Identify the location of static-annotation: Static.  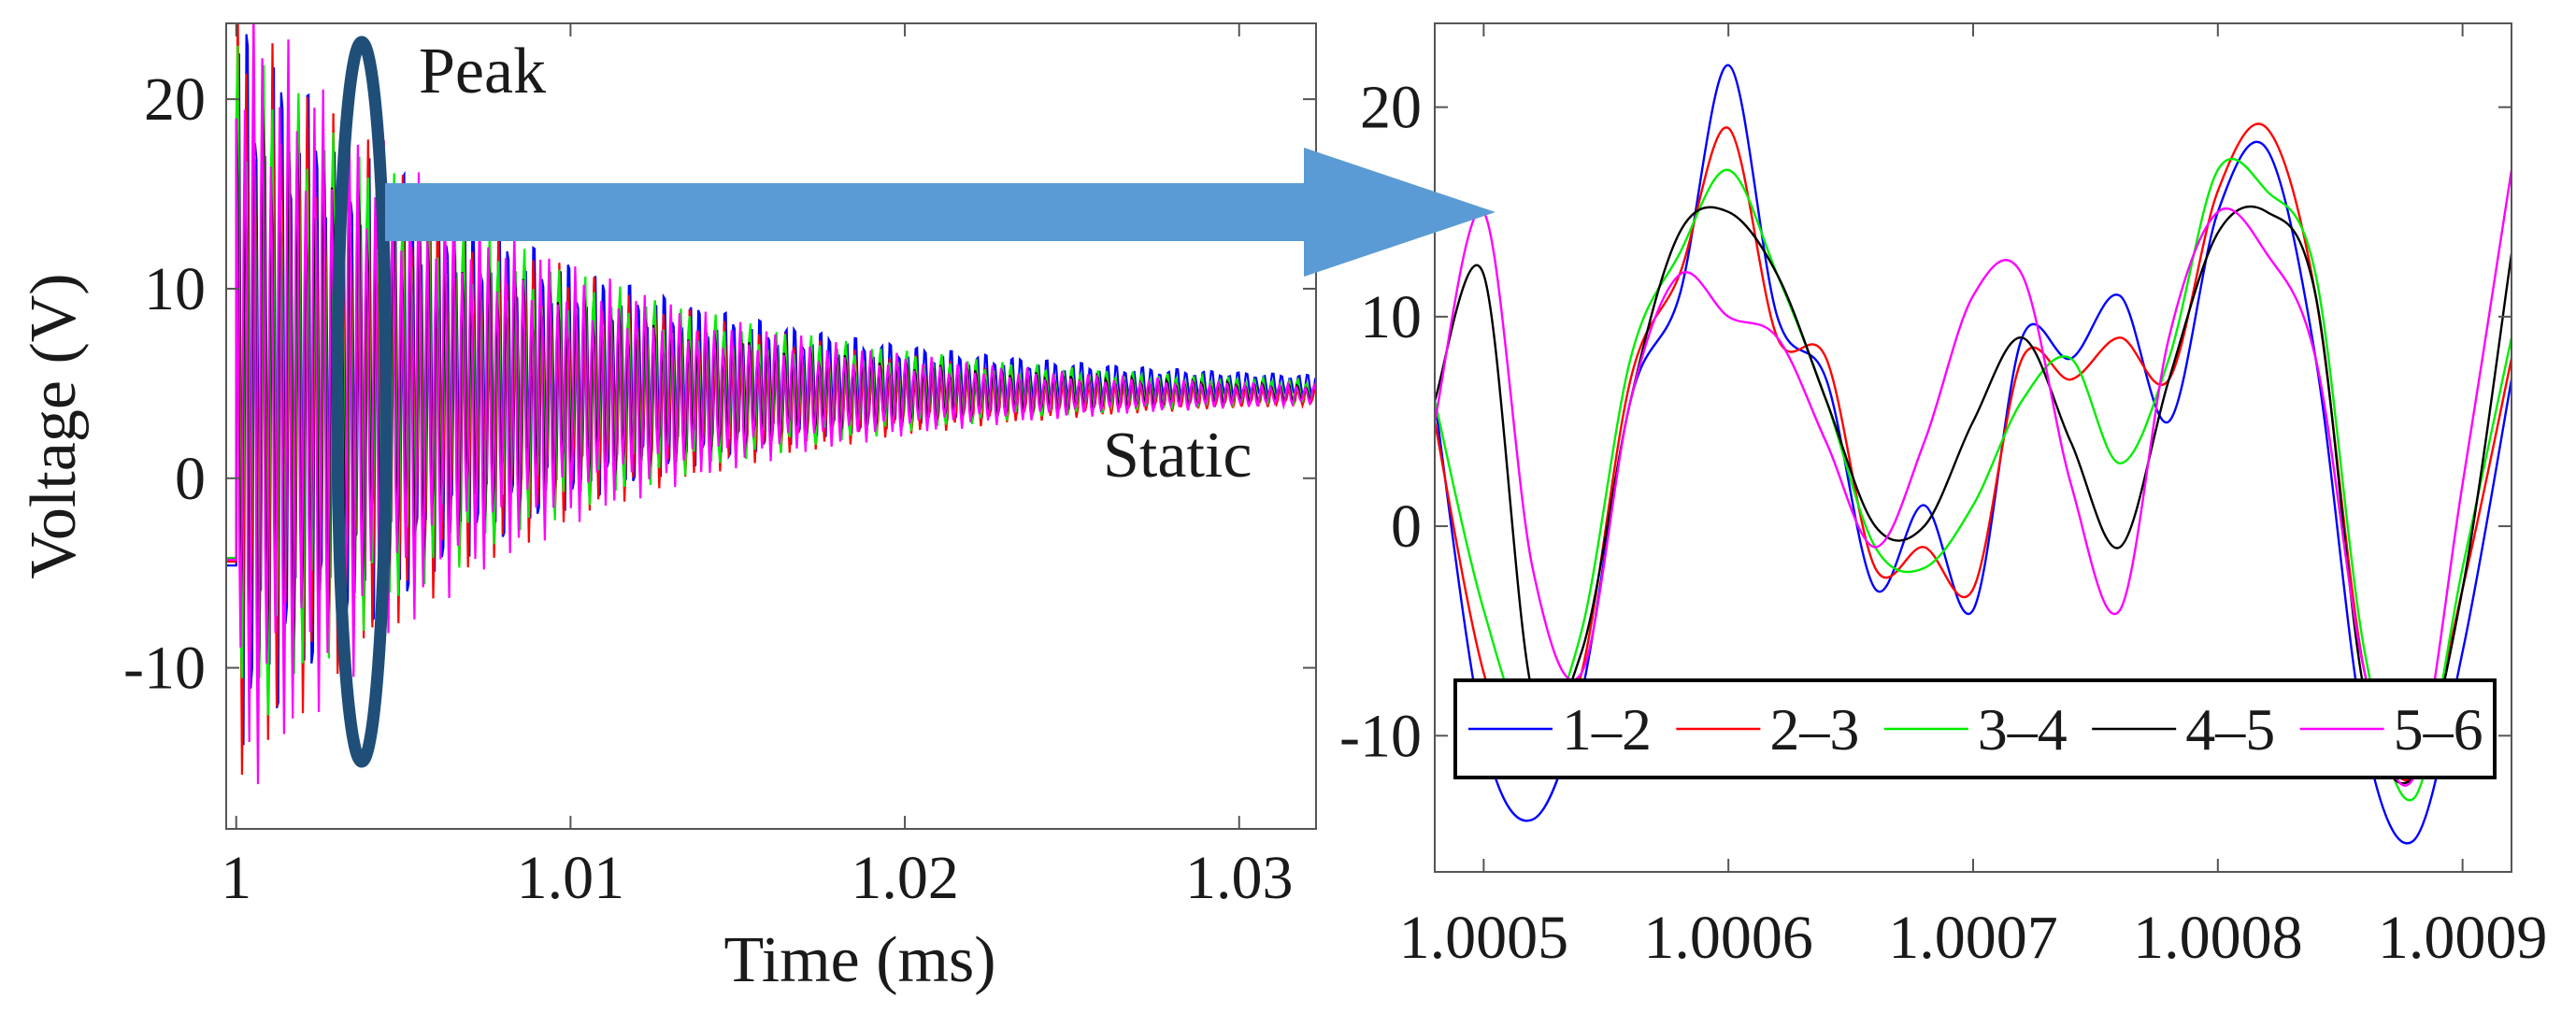
(1177, 456).